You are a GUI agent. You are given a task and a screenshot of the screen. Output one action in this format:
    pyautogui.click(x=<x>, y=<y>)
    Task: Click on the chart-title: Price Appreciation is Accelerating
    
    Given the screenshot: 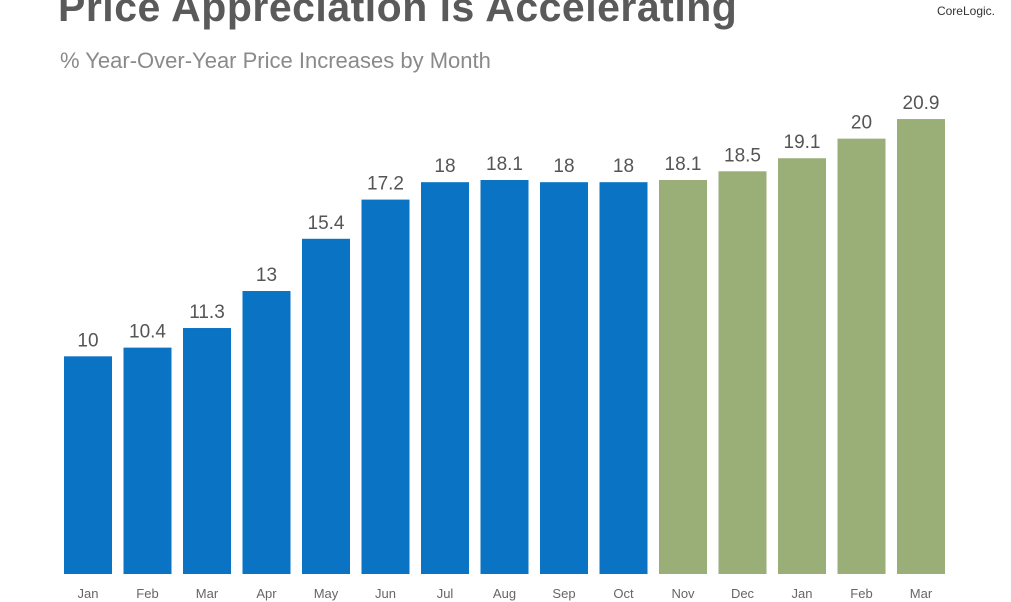 What is the action you would take?
    pyautogui.click(x=398, y=15)
    